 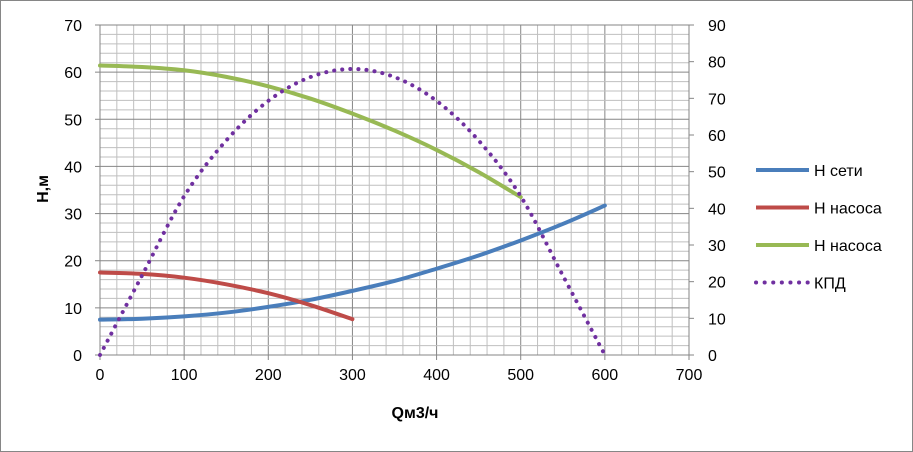 What do you see at coordinates (838, 171) in the screenshot?
I see `legend-label-0: Н сети` at bounding box center [838, 171].